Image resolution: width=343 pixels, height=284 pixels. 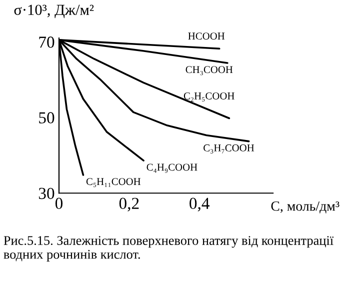 I want to click on series-label: HCOOH, so click(x=206, y=36).